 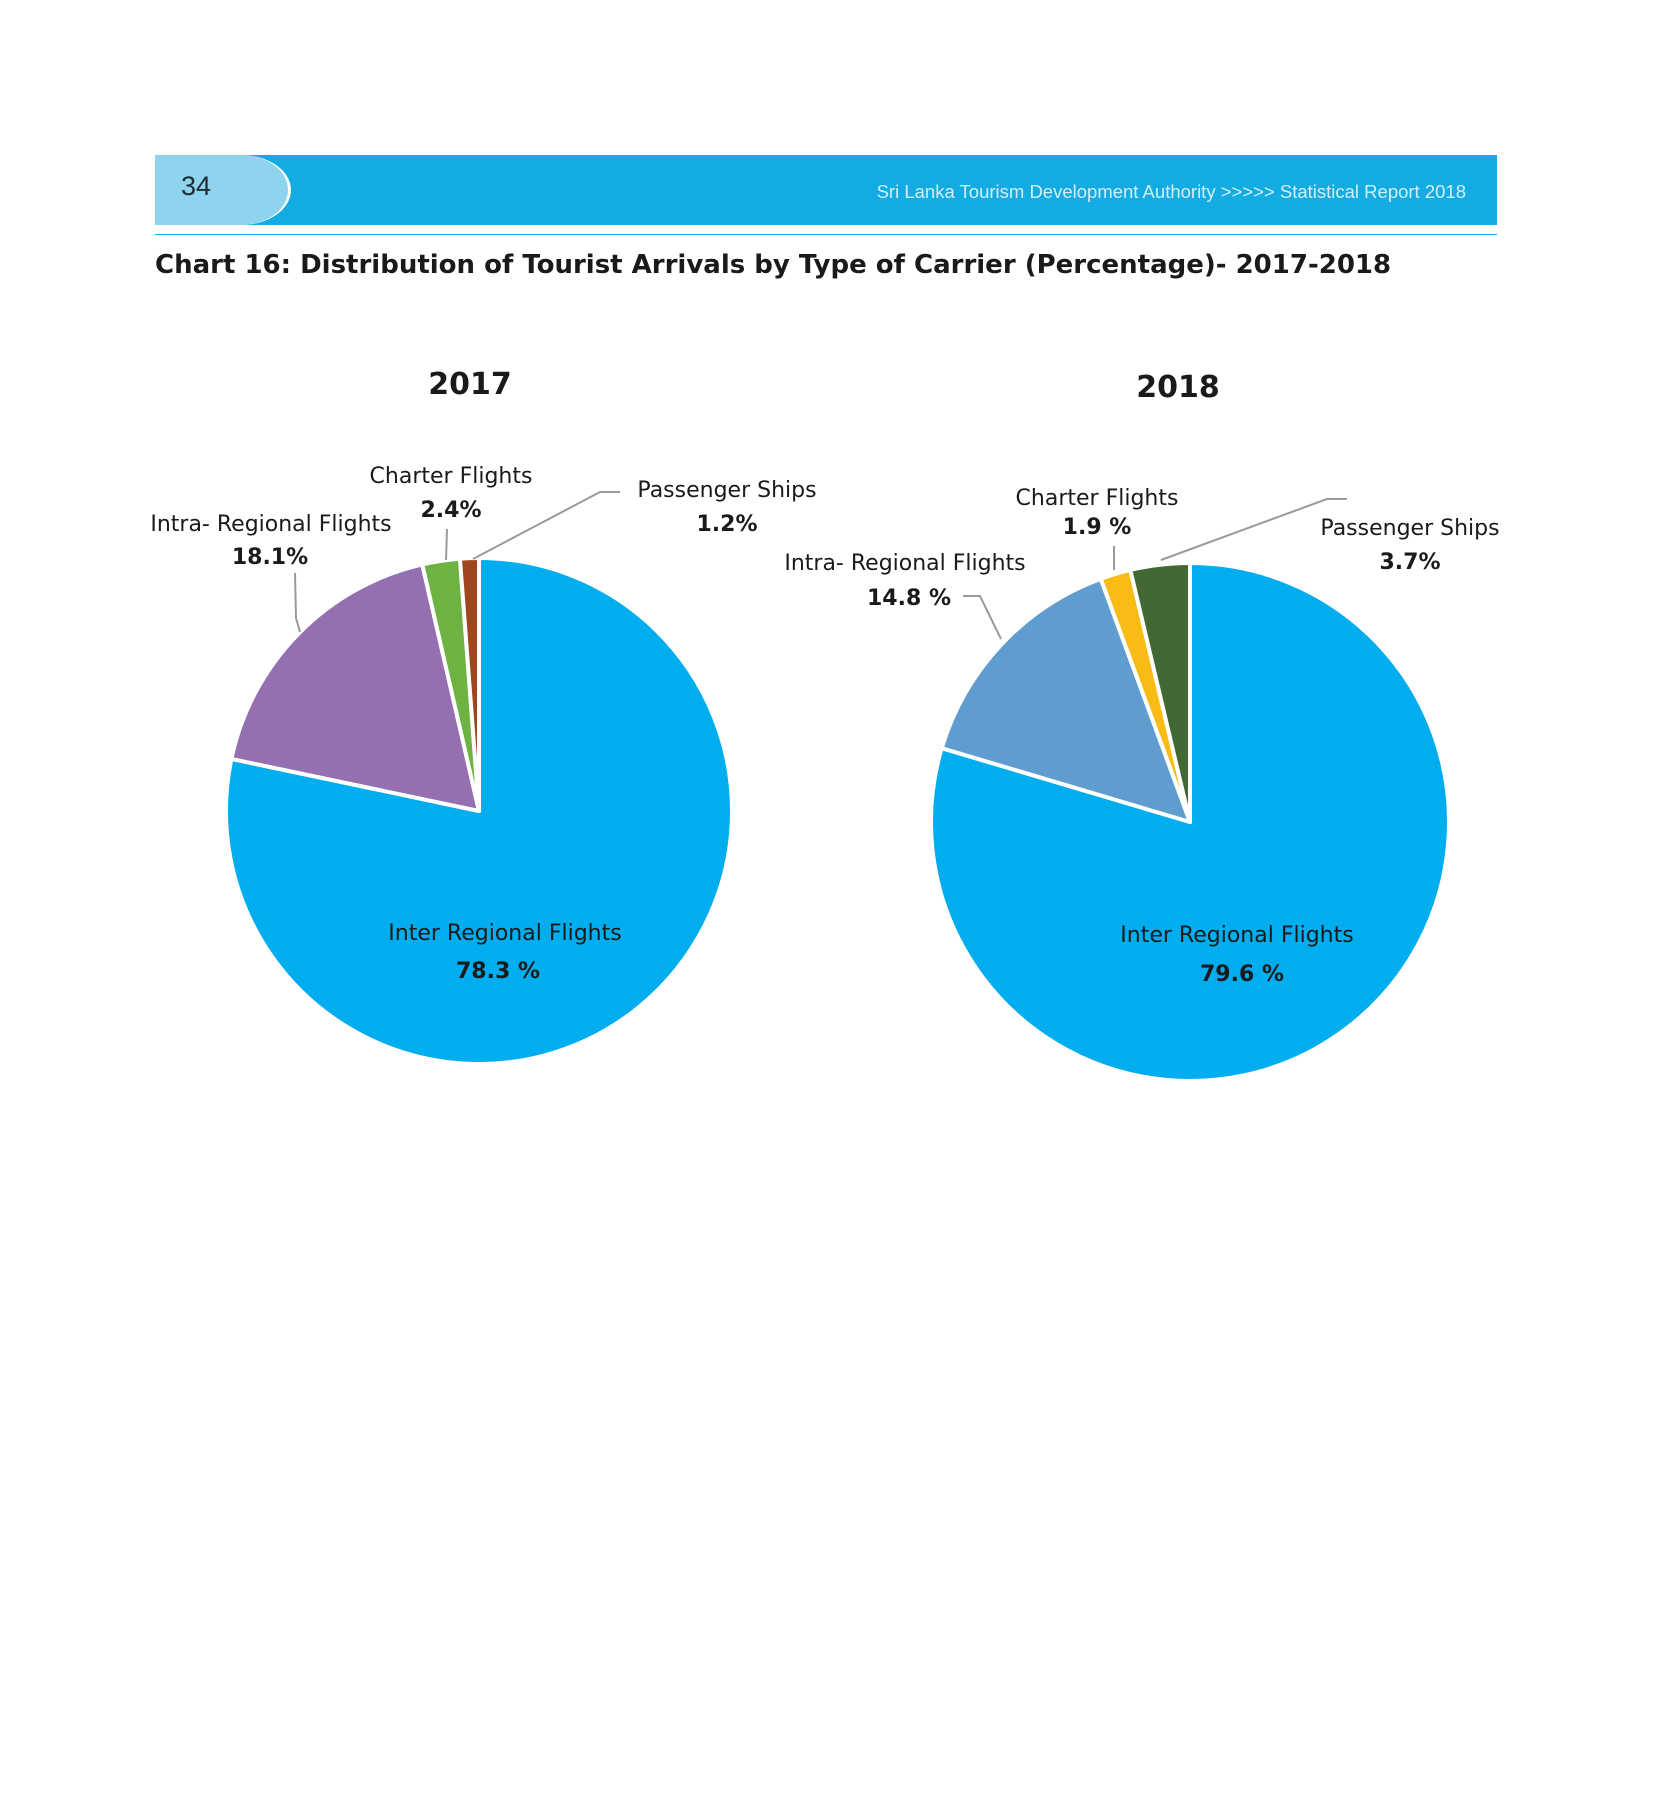 What do you see at coordinates (726, 524) in the screenshot?
I see `label-2017-passenger-ships-value: 1.2%` at bounding box center [726, 524].